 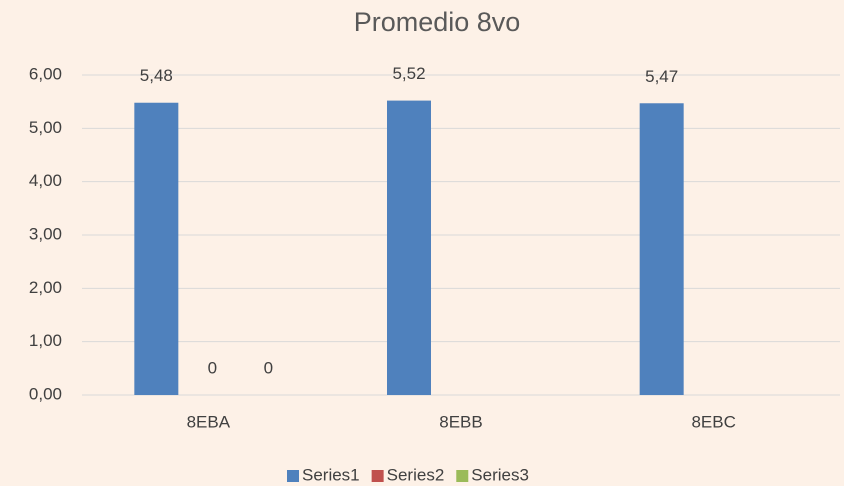 What do you see at coordinates (408, 73) in the screenshot?
I see `data-label: 5,52` at bounding box center [408, 73].